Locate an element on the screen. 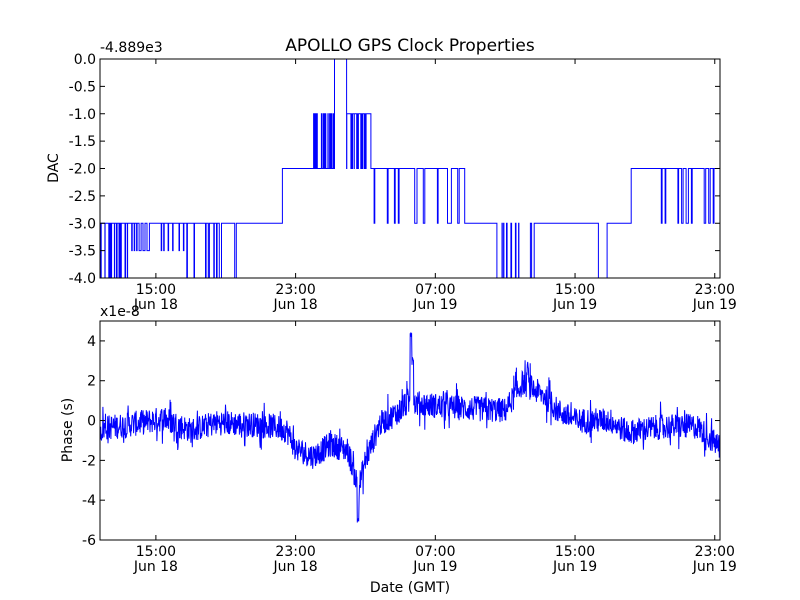 This screenshot has height=600, width=800. dac-ytick-label: -1.5 is located at coordinates (82, 142).